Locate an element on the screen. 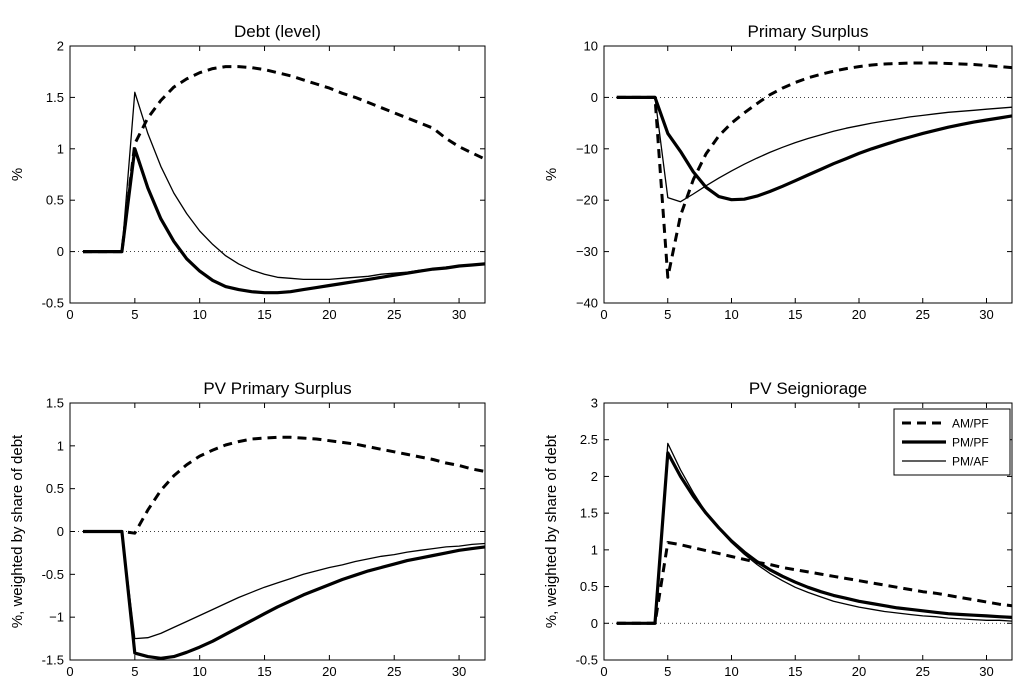 Image resolution: width=1015 pixels, height=683 pixels. y-tick-label: 3 is located at coordinates (594, 403).